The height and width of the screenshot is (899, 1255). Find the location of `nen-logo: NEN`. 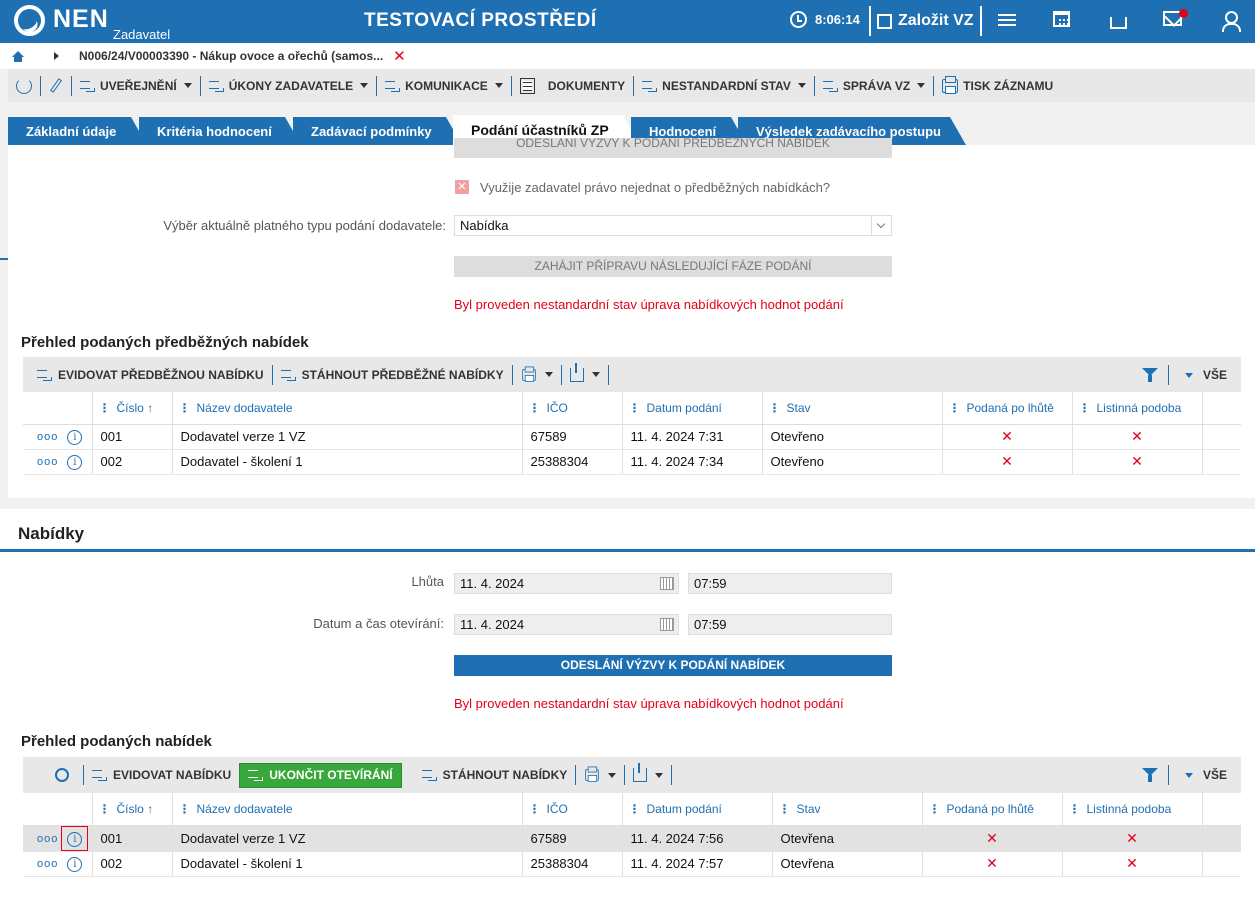

nen-logo: NEN is located at coordinates (61, 20).